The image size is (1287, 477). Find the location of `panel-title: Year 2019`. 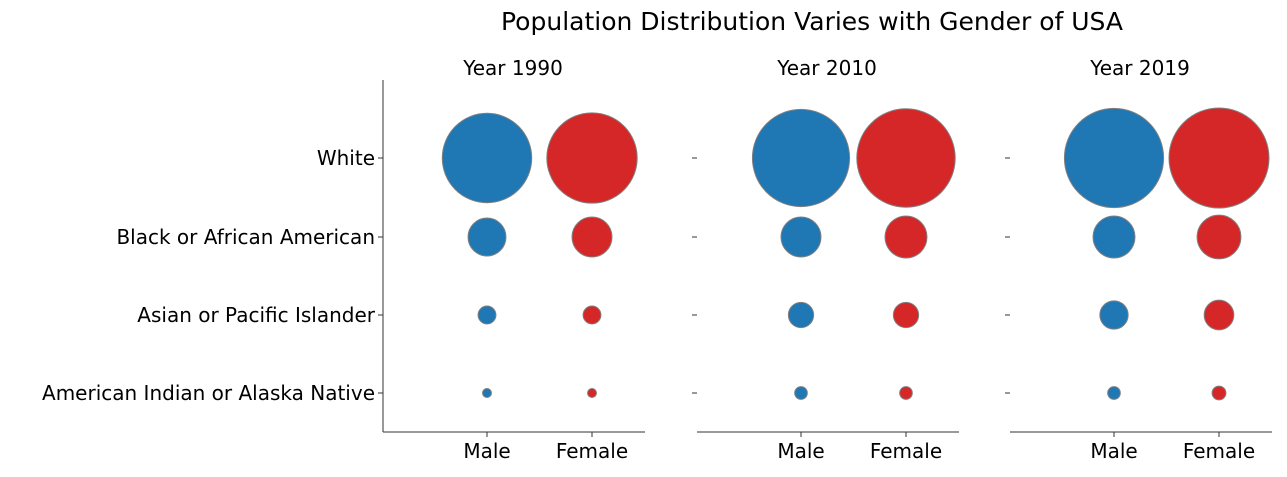

panel-title: Year 2019 is located at coordinates (1139, 68).